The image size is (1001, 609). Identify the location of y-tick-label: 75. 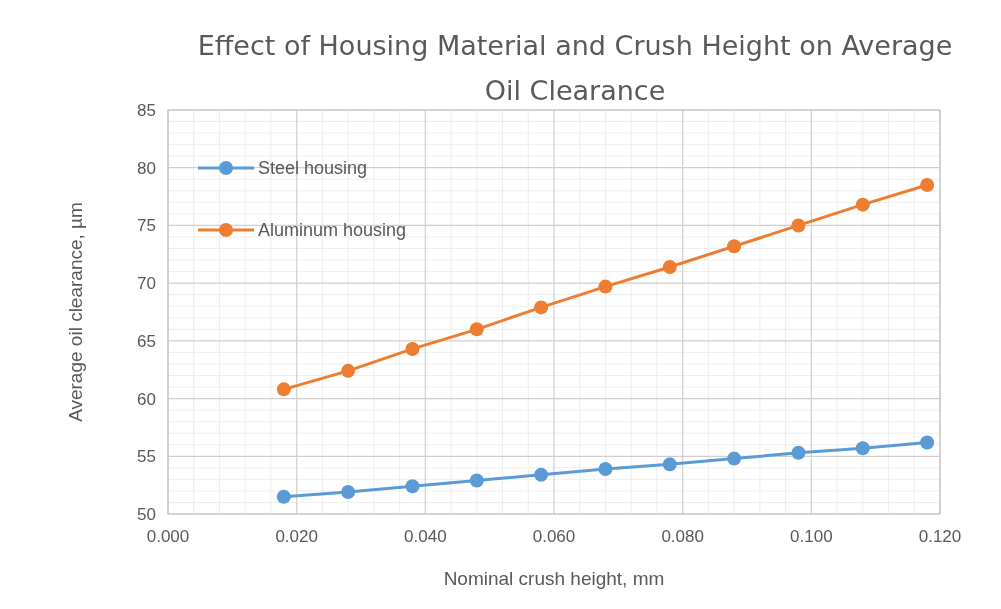
(146, 226).